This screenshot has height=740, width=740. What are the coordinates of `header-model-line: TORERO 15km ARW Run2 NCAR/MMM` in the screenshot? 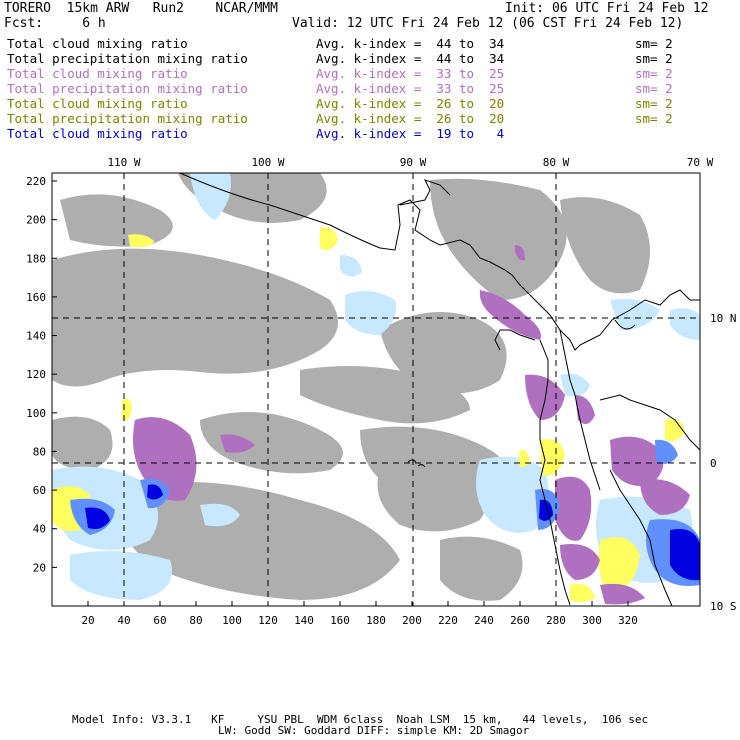 It's located at (141, 8).